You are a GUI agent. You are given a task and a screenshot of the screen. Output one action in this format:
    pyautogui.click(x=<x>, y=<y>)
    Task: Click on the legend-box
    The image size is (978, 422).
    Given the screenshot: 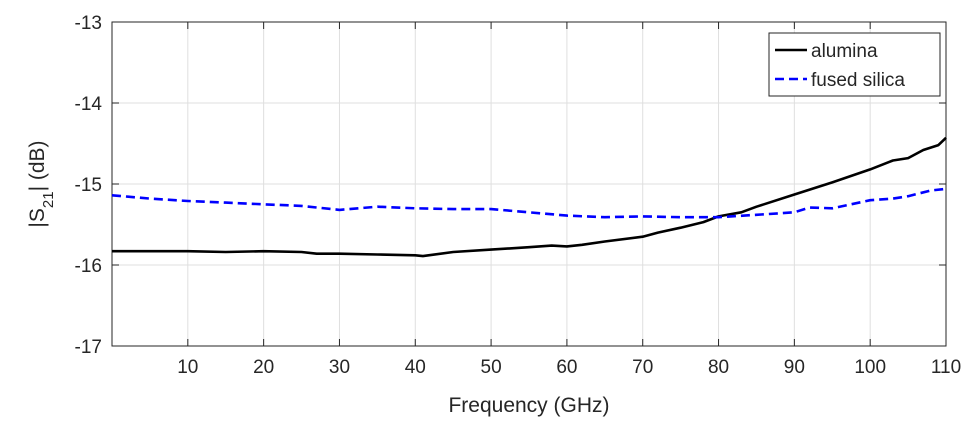 What is the action you would take?
    pyautogui.click(x=854, y=64)
    